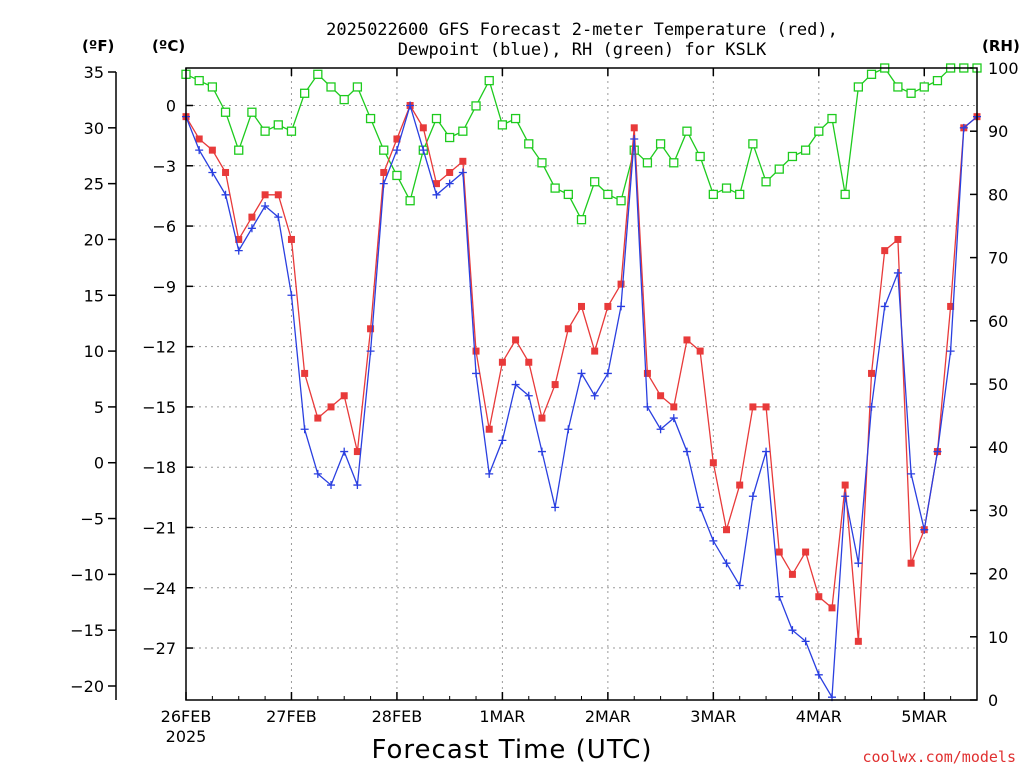 This screenshot has height=768, width=1024. I want to click on rh-tick-label: 100, so click(1003, 68).